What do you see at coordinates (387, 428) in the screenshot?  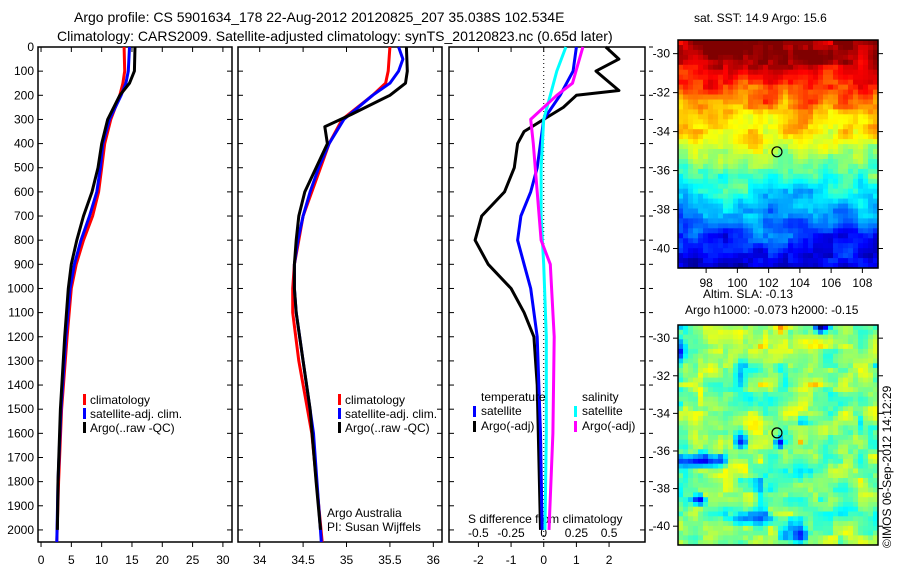 I see `legend-label: Argo(..raw -QC)` at bounding box center [387, 428].